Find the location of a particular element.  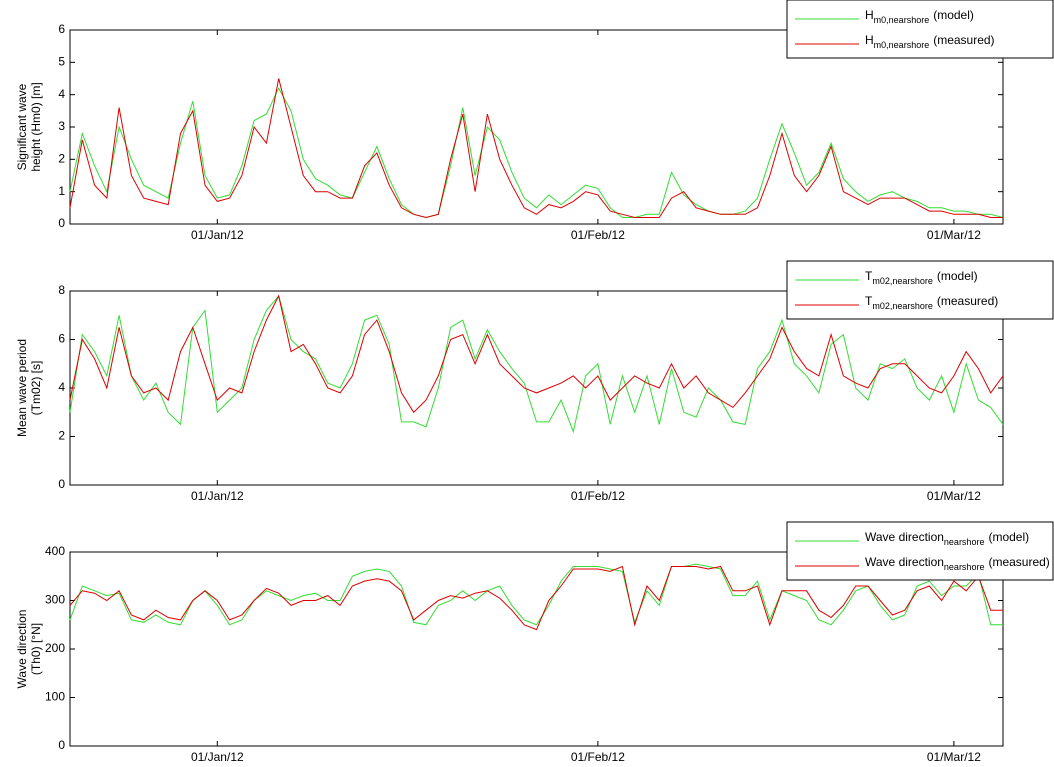

y-axis-label-line: height (Hm0) [m] is located at coordinates (36, 126).